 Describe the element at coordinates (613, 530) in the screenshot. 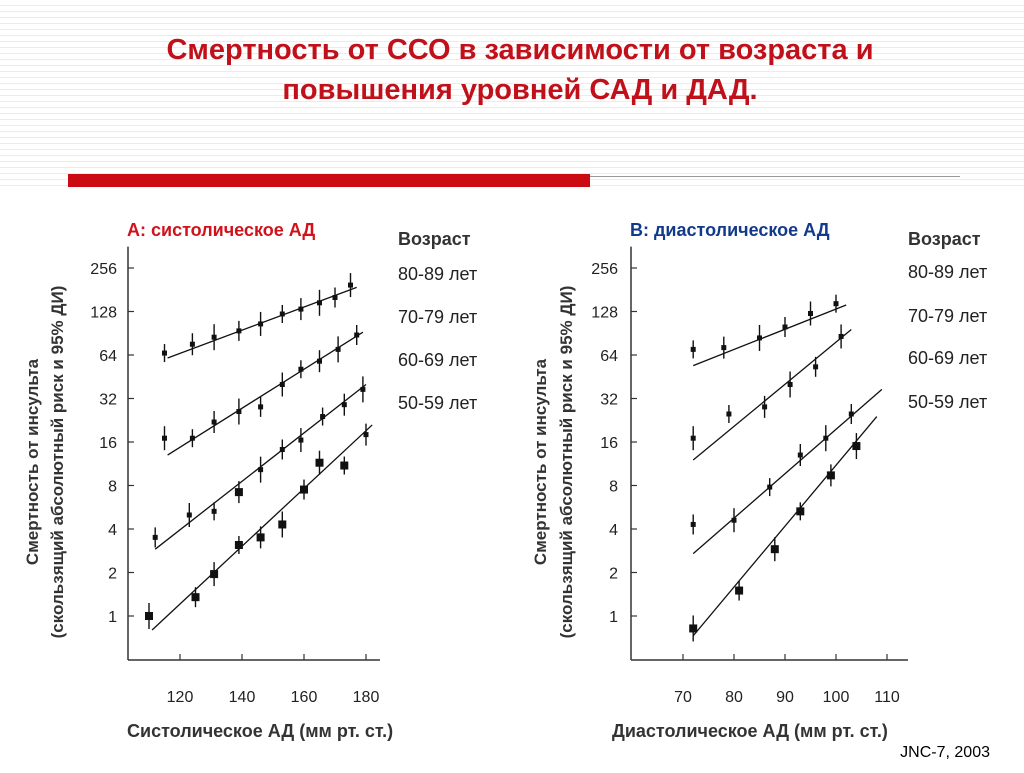

I see `y-tick-label: 4` at that location.